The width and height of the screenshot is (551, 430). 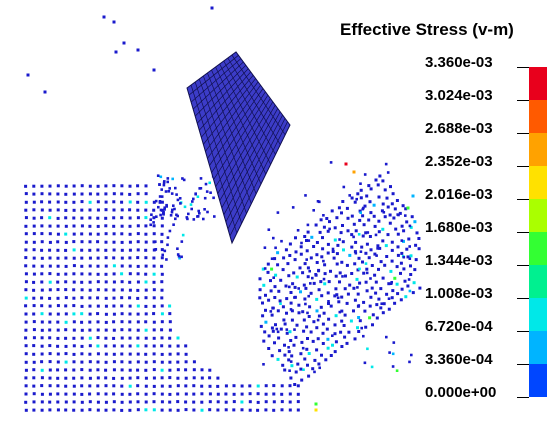 I want to click on legend-tick, so click(x=523, y=67).